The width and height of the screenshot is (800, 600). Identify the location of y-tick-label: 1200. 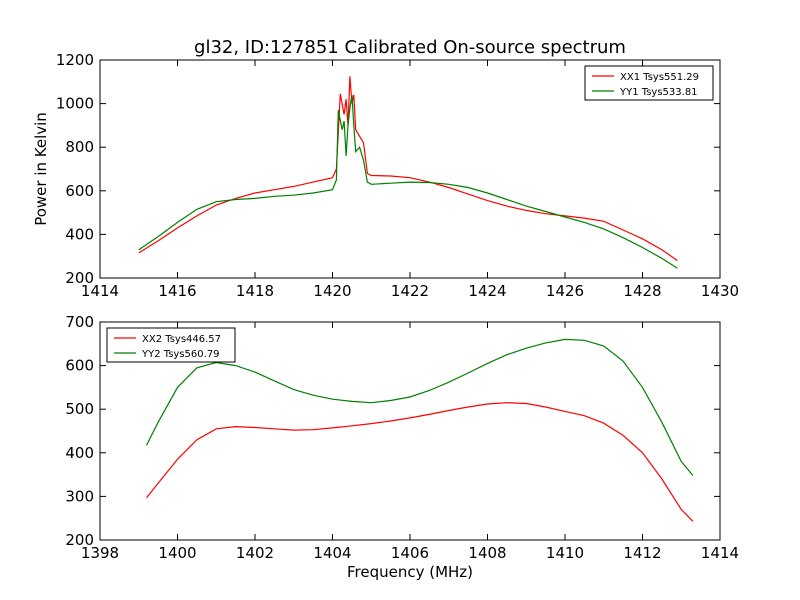
(75, 60).